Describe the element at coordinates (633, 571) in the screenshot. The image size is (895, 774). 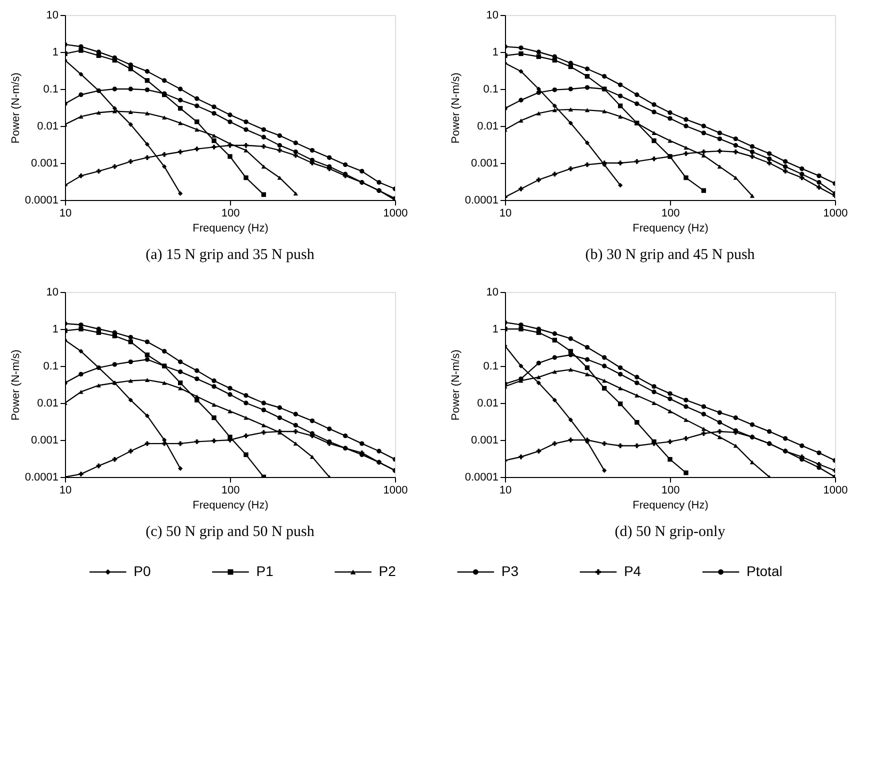
I see `legend-label: P4` at that location.